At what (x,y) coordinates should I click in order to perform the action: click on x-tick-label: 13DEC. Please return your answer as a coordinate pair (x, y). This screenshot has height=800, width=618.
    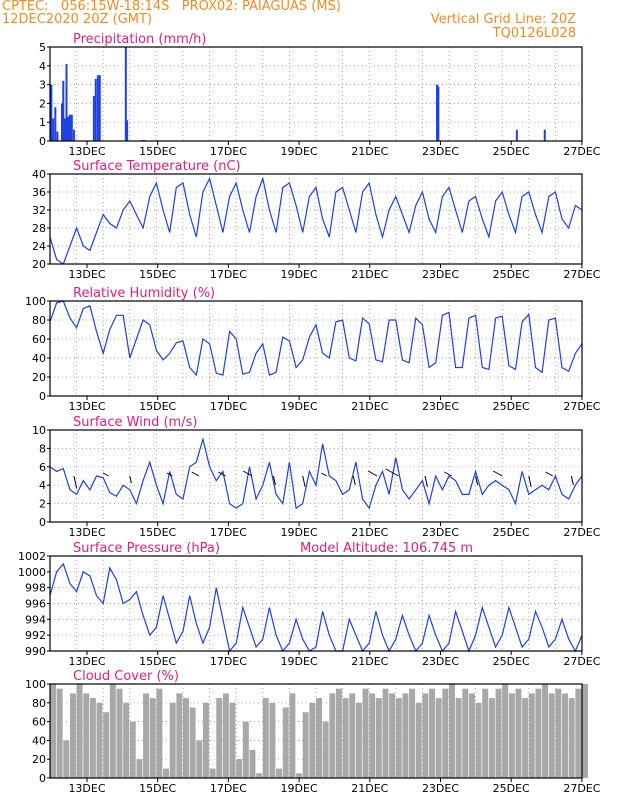
    Looking at the image, I should click on (86, 788).